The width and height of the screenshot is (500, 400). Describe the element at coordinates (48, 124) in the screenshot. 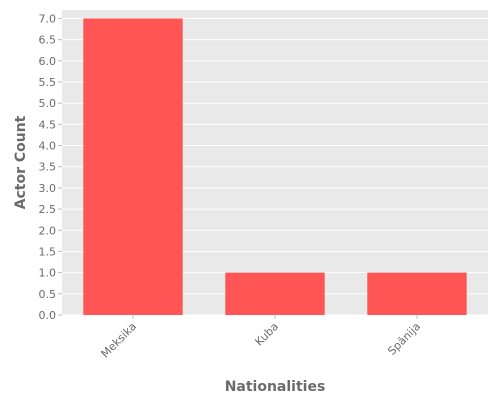

I see `y-tick-label: 4.5` at that location.